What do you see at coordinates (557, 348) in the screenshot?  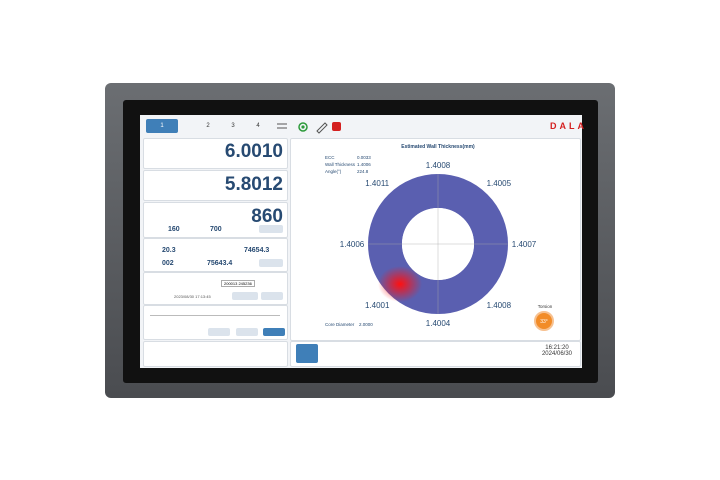 I see `time: 16:21:20` at bounding box center [557, 348].